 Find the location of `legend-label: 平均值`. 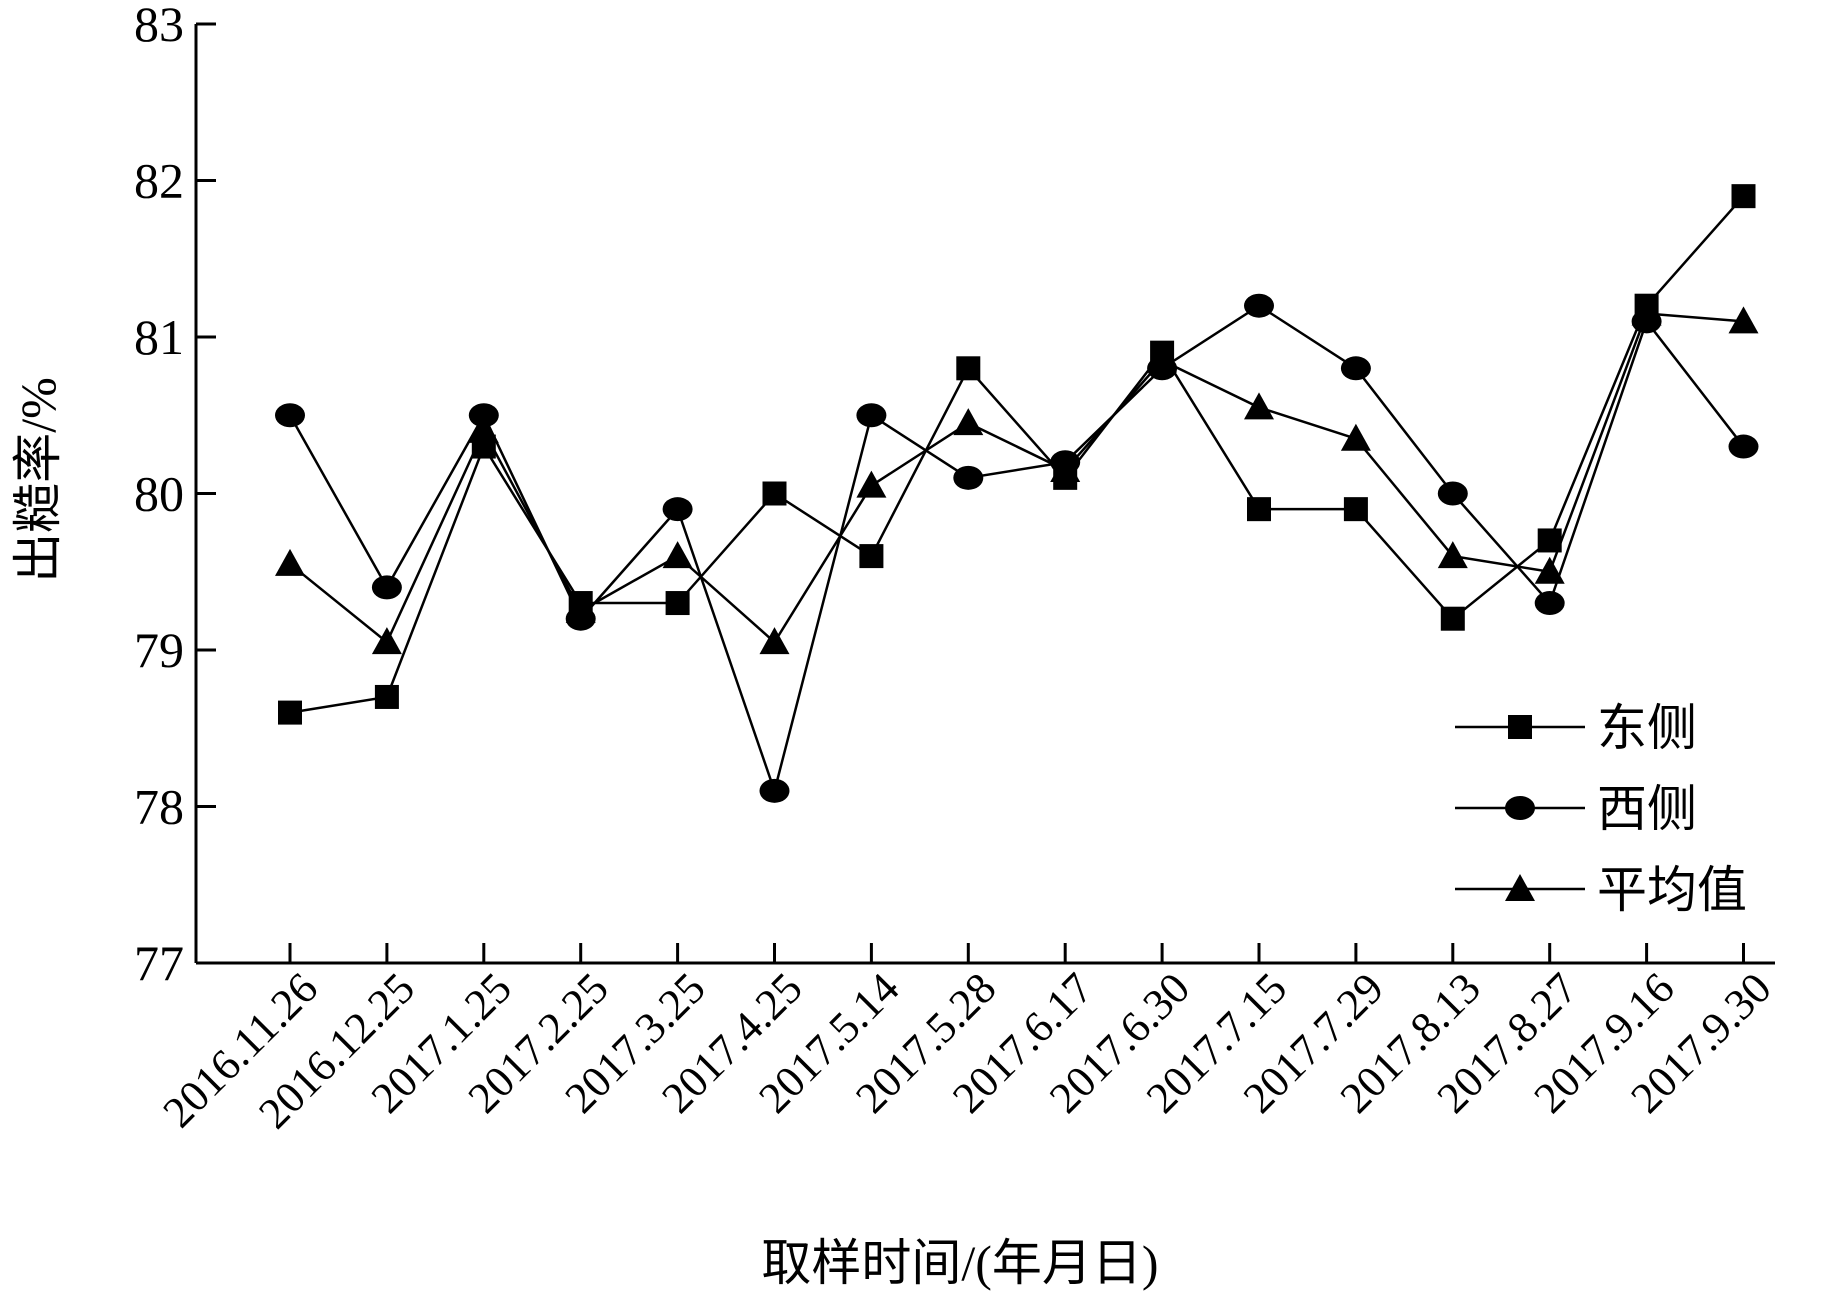

legend-label: 平均值 is located at coordinates (1672, 890).